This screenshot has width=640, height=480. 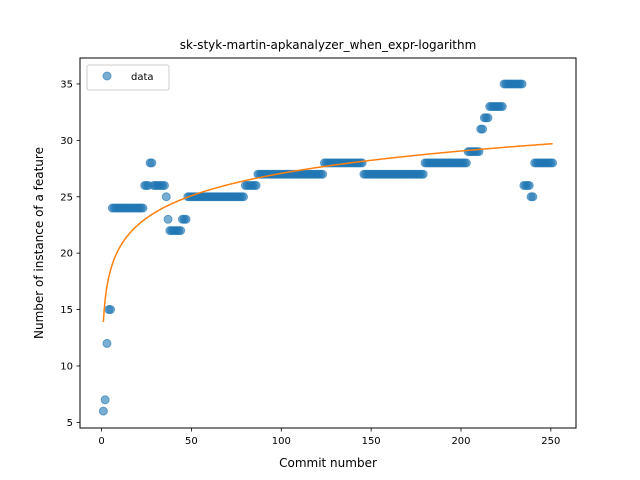 I want to click on y-tick-label: 20, so click(x=66, y=254).